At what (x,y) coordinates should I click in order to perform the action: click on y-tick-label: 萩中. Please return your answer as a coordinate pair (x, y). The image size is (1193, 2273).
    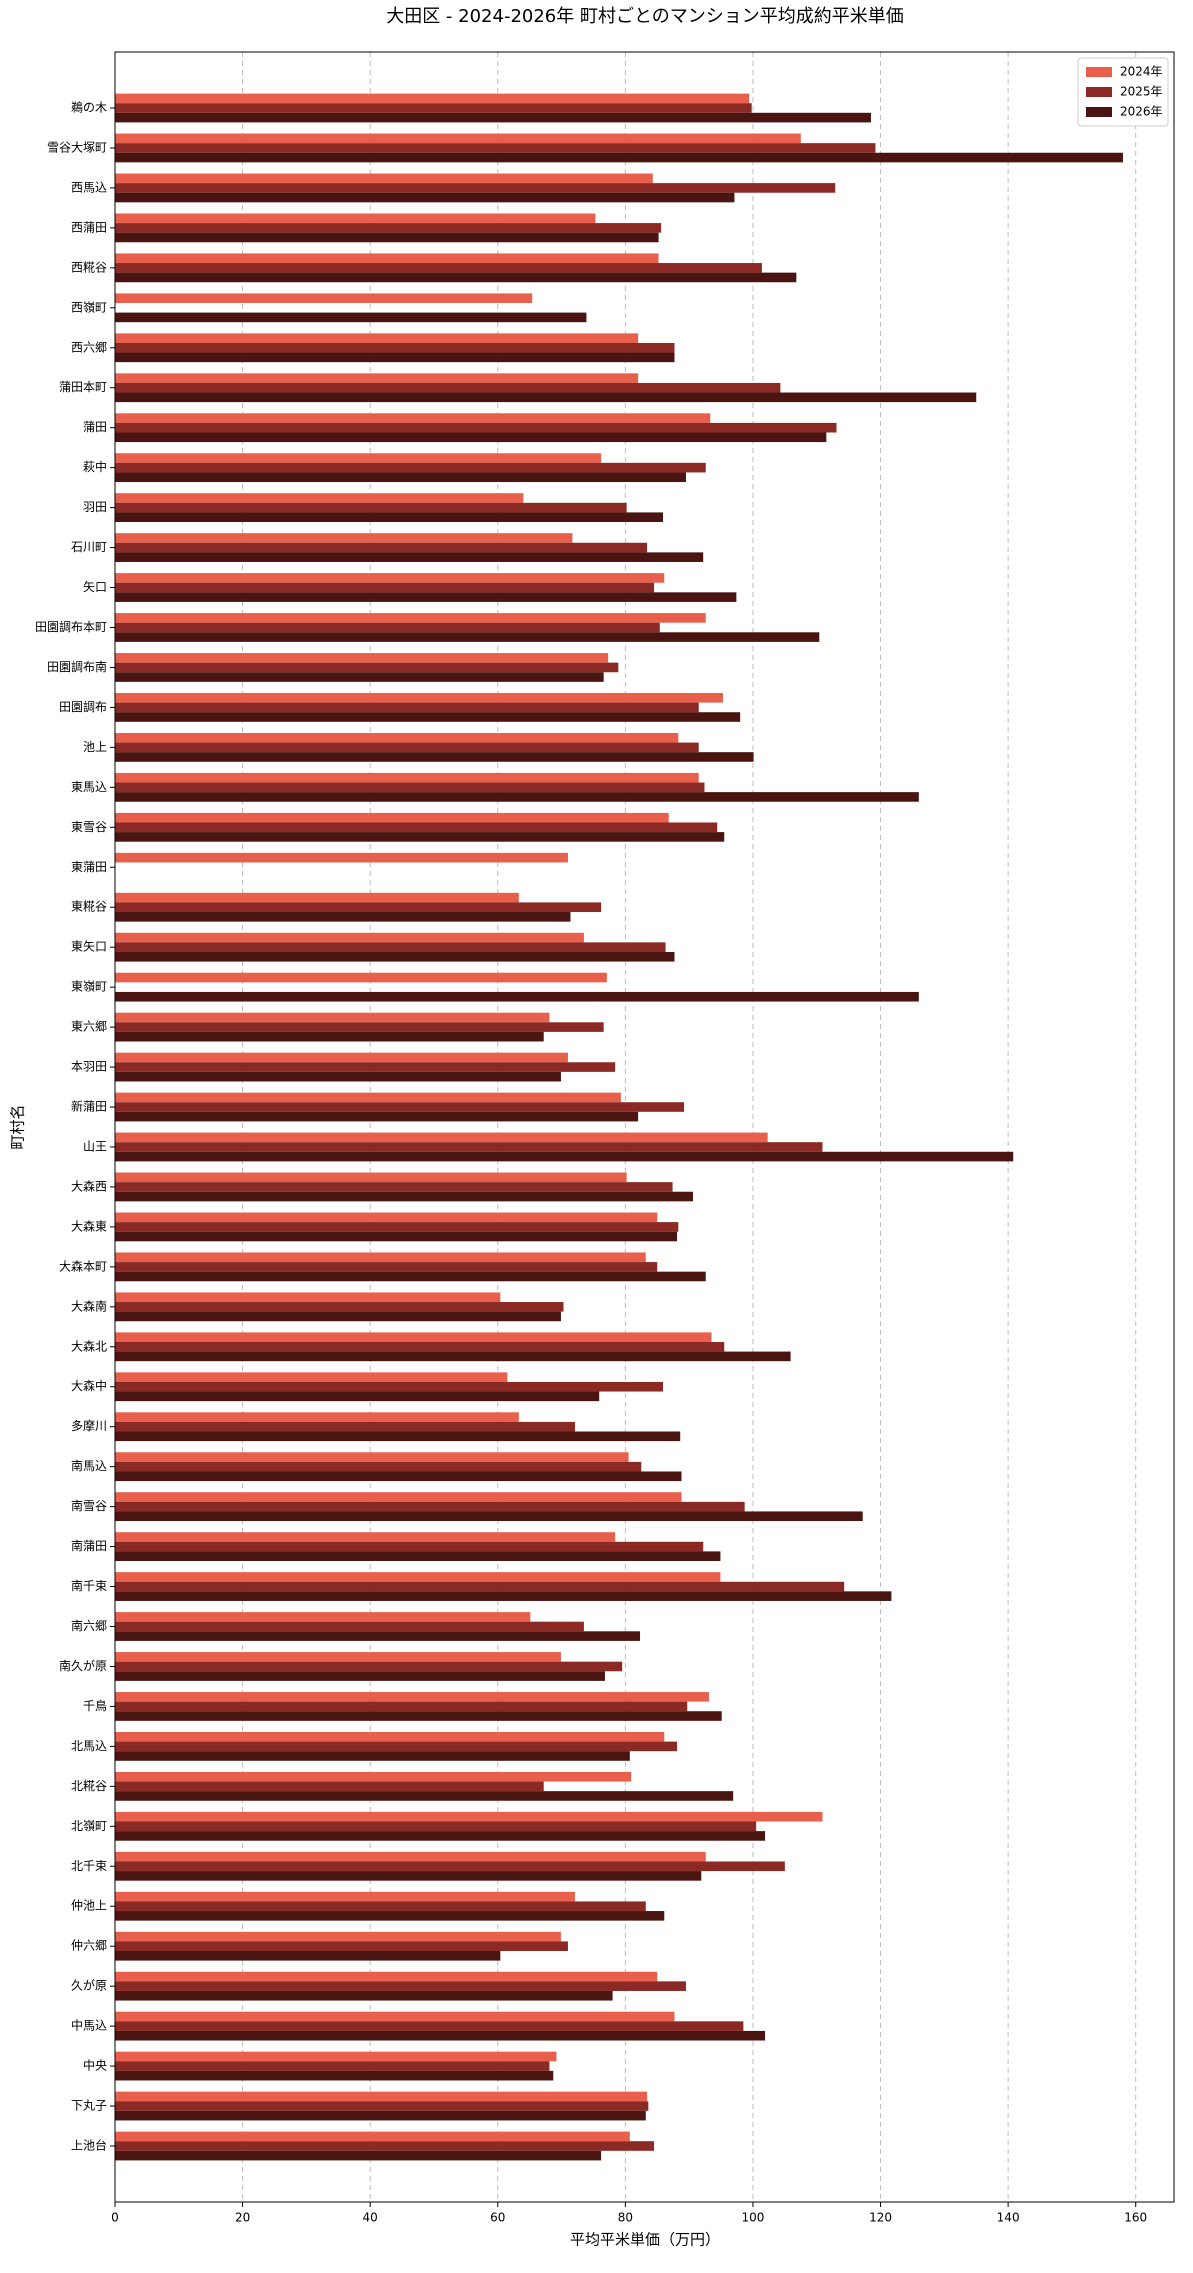
    Looking at the image, I should click on (95, 466).